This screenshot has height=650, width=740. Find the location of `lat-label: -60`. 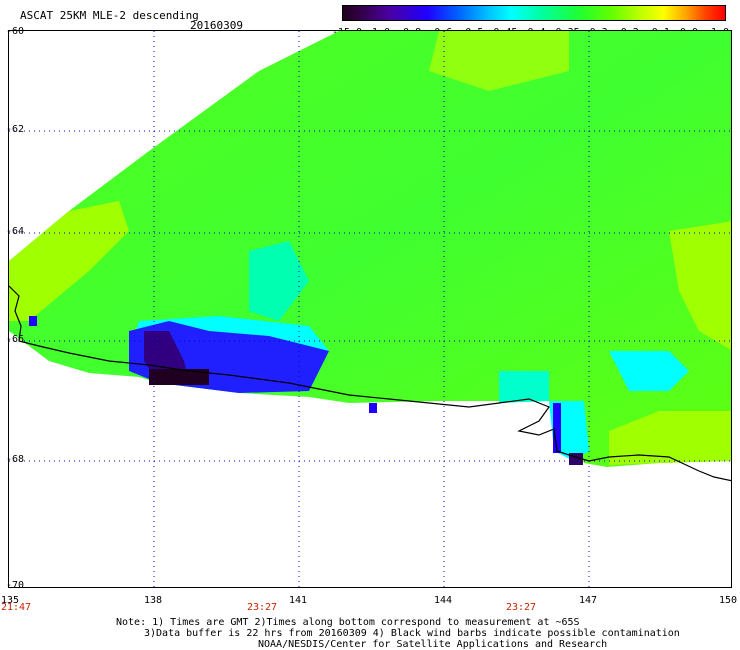

lat-label: -60 is located at coordinates (15, 31).